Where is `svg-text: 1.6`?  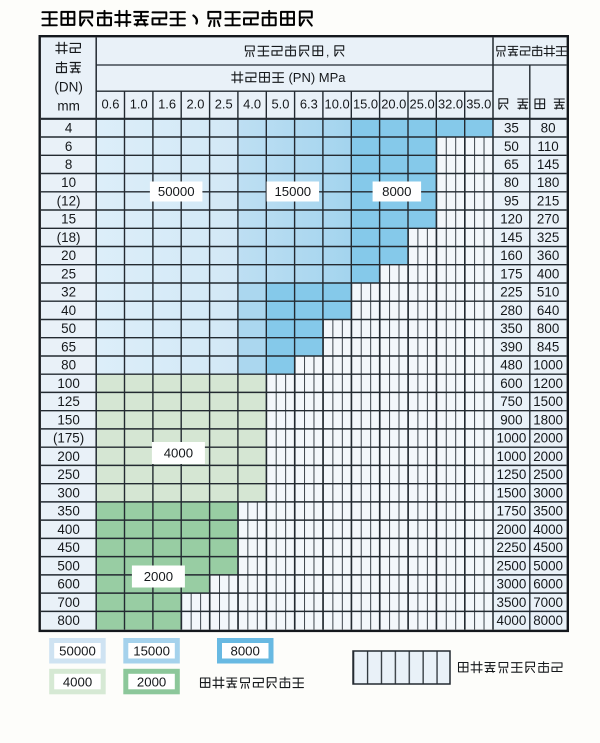
svg-text: 1.6 is located at coordinates (167, 104).